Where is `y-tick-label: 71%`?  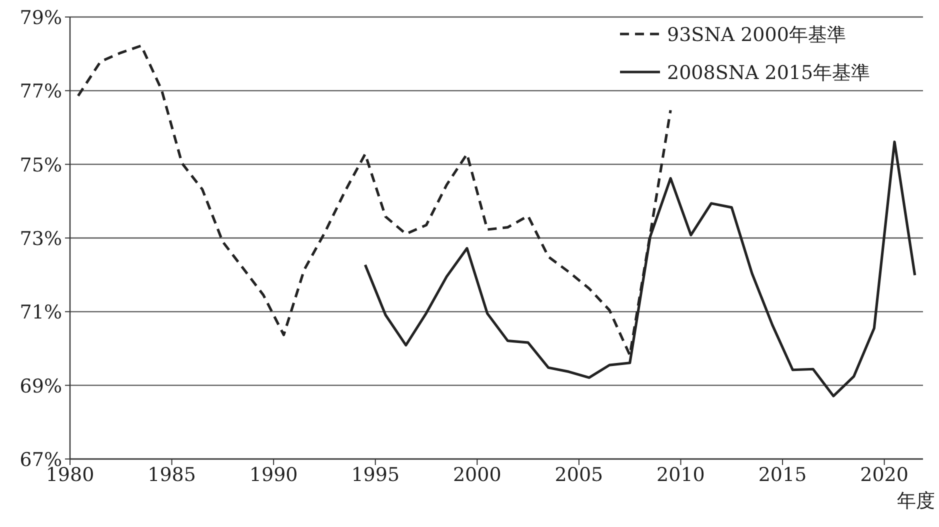 y-tick-label: 71% is located at coordinates (41, 313).